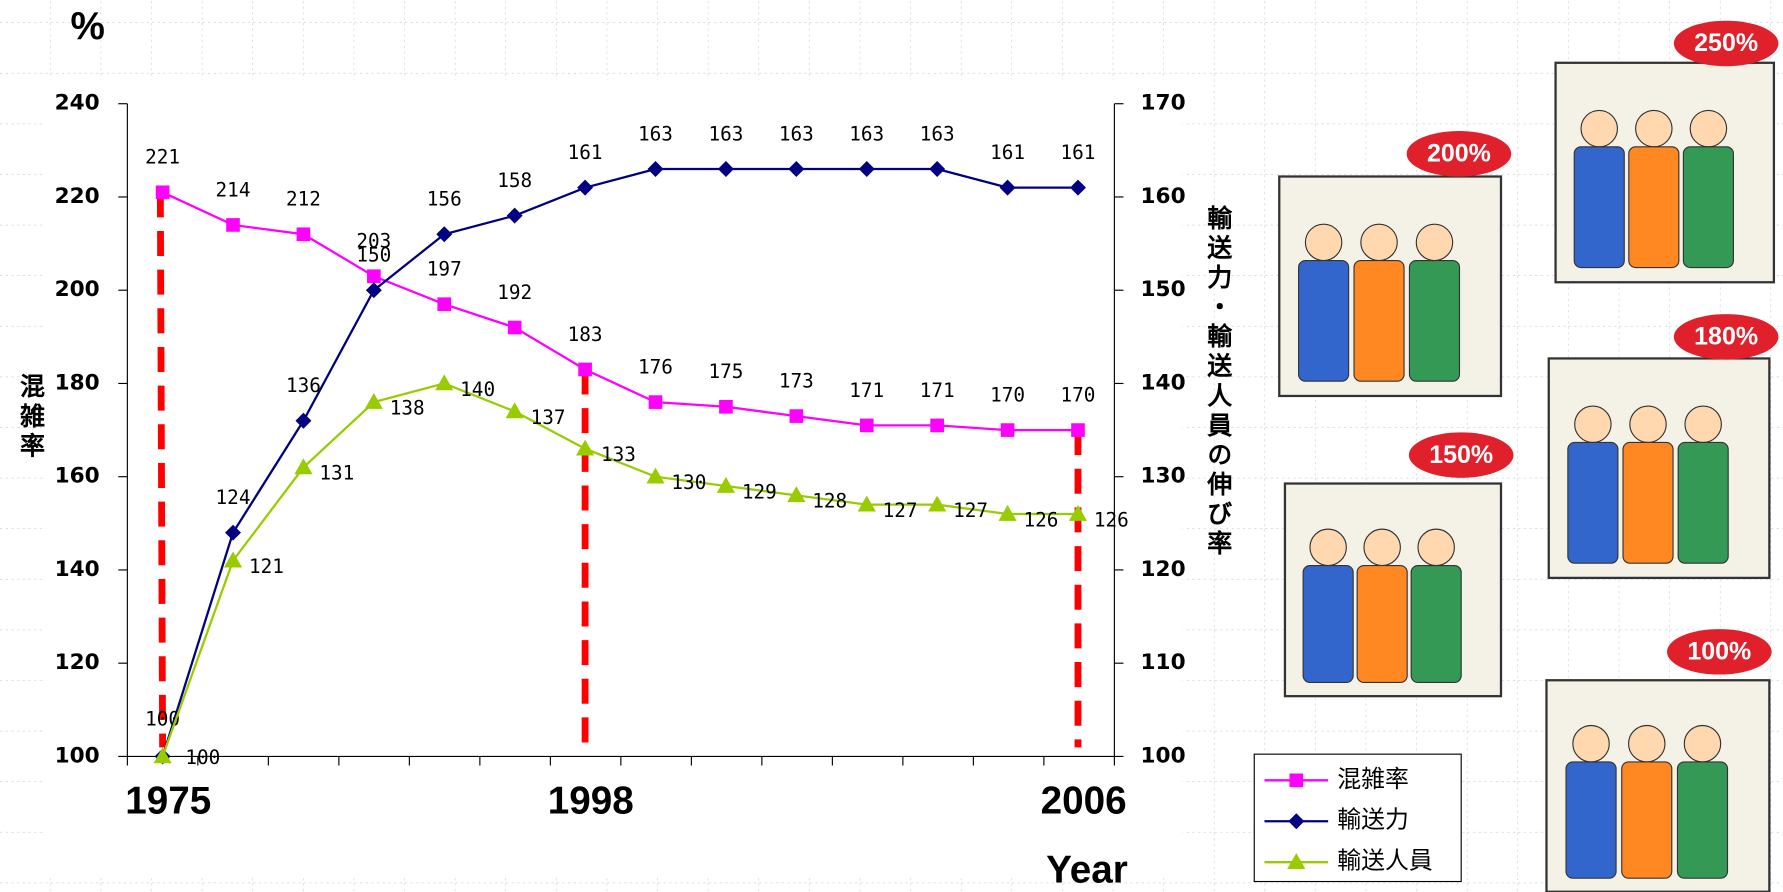 This screenshot has width=1783, height=892. I want to click on badge-label: 100%, so click(1719, 652).